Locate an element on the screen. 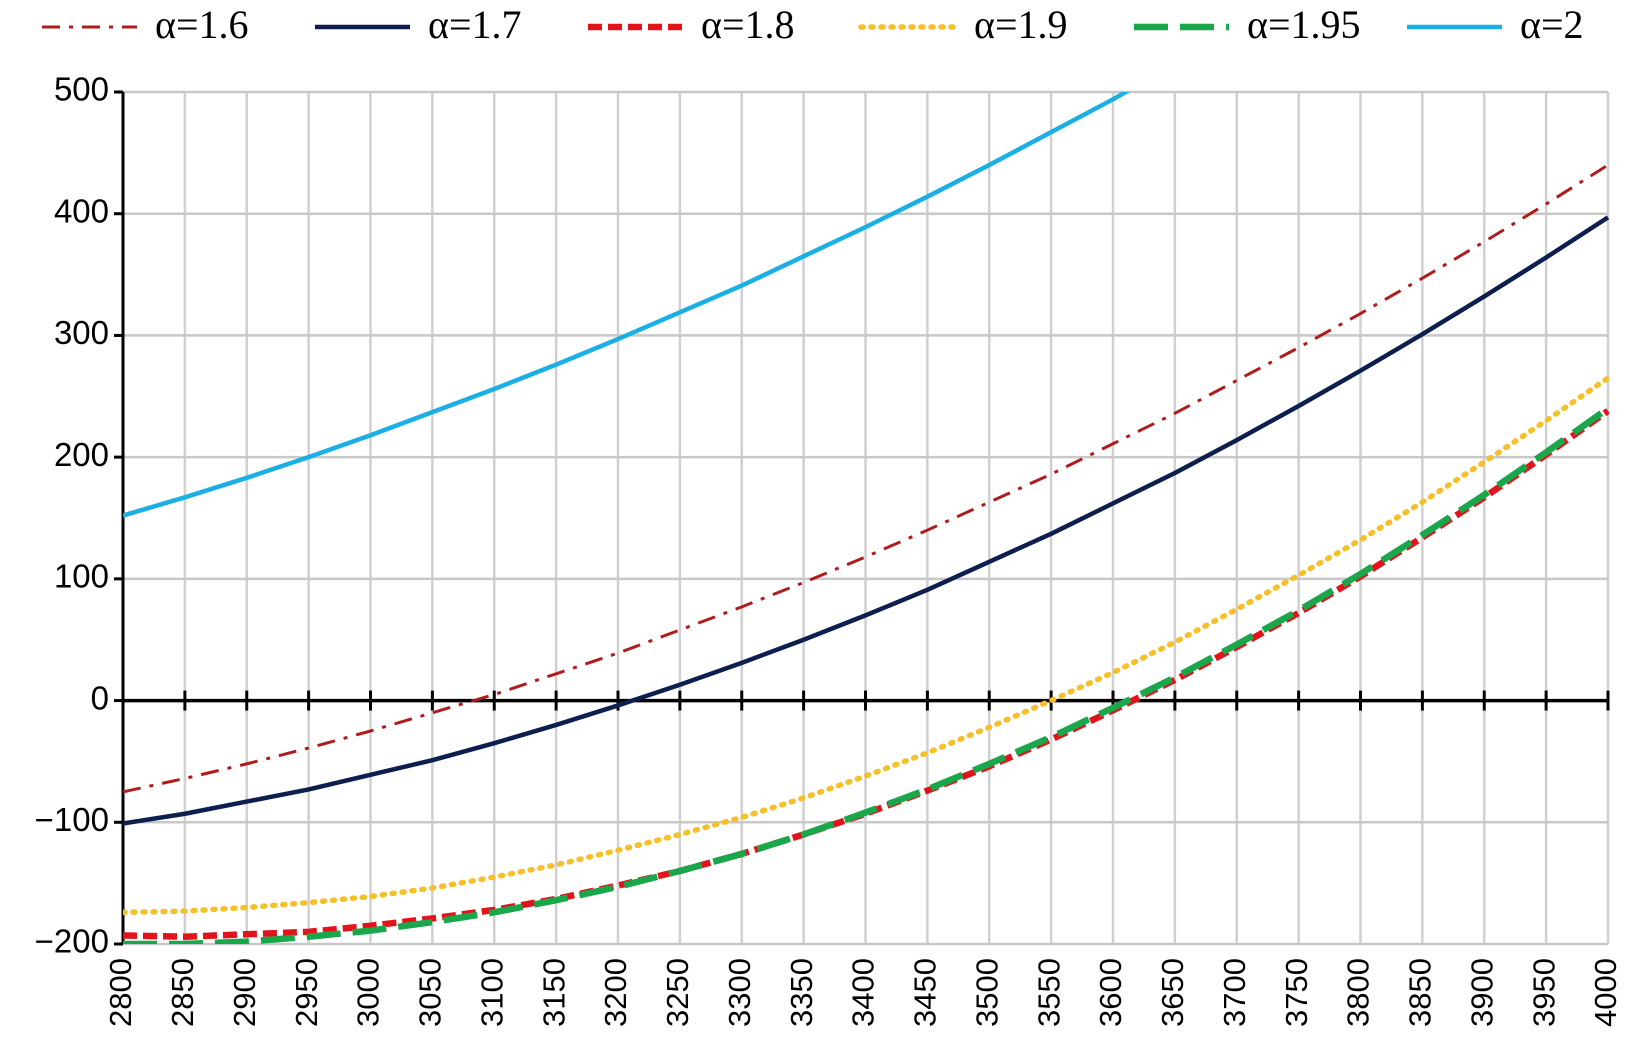 This screenshot has width=1637, height=1053. x-tick-label: 3300 is located at coordinates (739, 992).